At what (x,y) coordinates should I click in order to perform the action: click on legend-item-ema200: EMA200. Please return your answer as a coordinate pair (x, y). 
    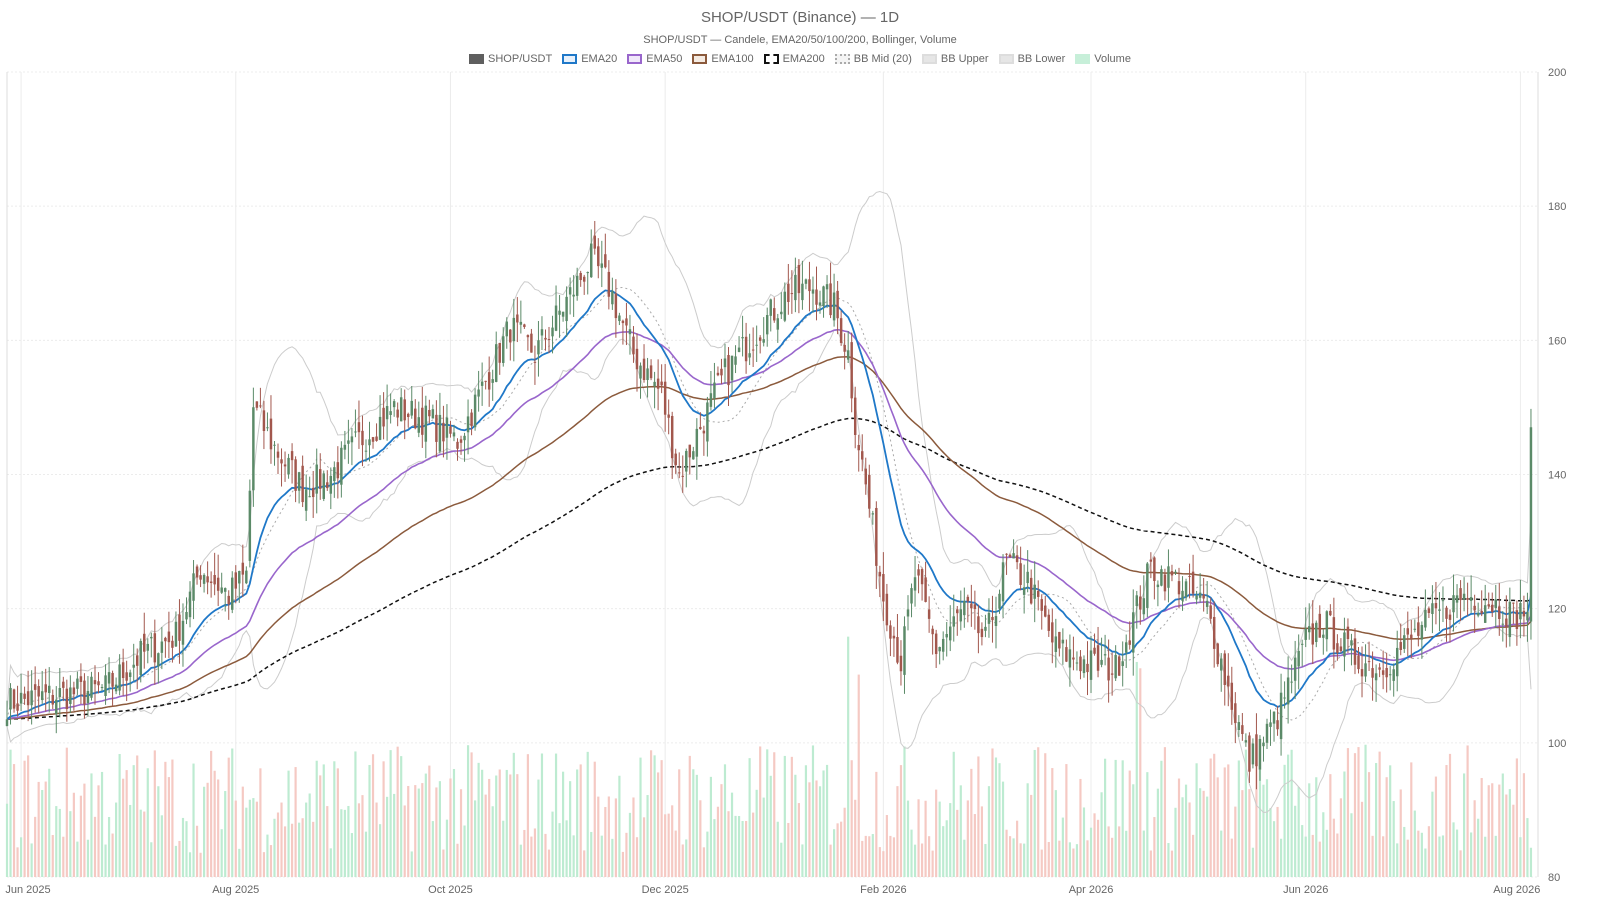
    Looking at the image, I should click on (794, 59).